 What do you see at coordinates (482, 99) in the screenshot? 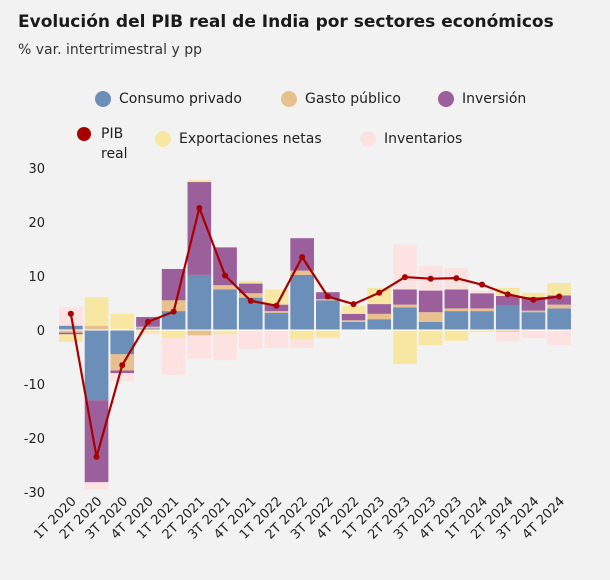
I see `legend-item-inversion: Inversión` at bounding box center [482, 99].